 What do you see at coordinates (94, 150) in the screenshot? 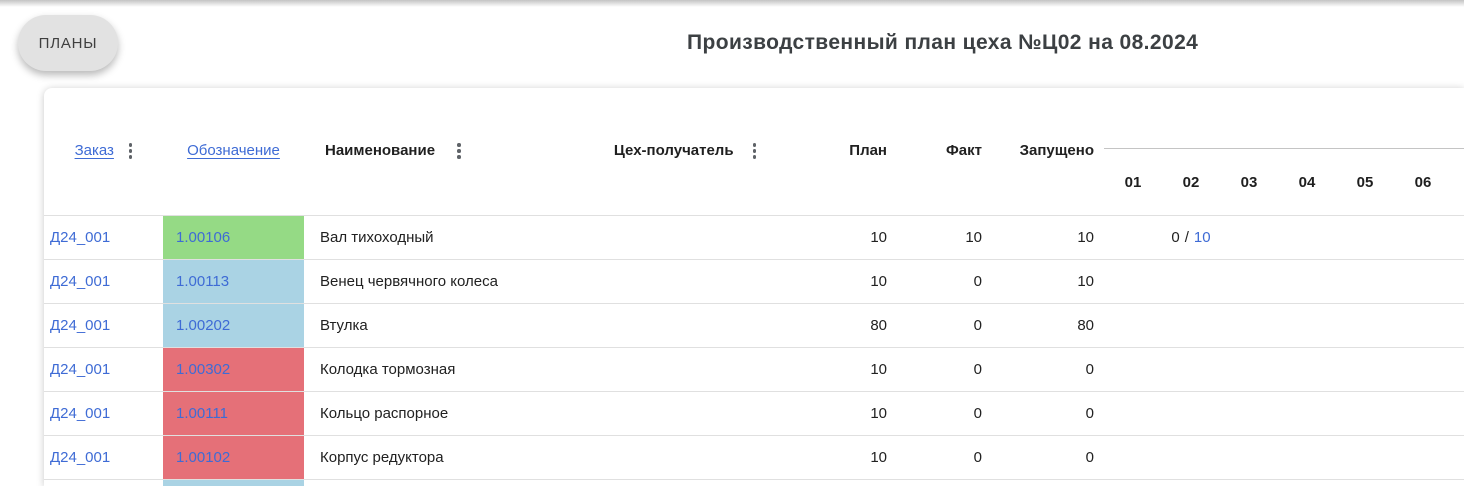
I see `column-header-order: Заказ` at bounding box center [94, 150].